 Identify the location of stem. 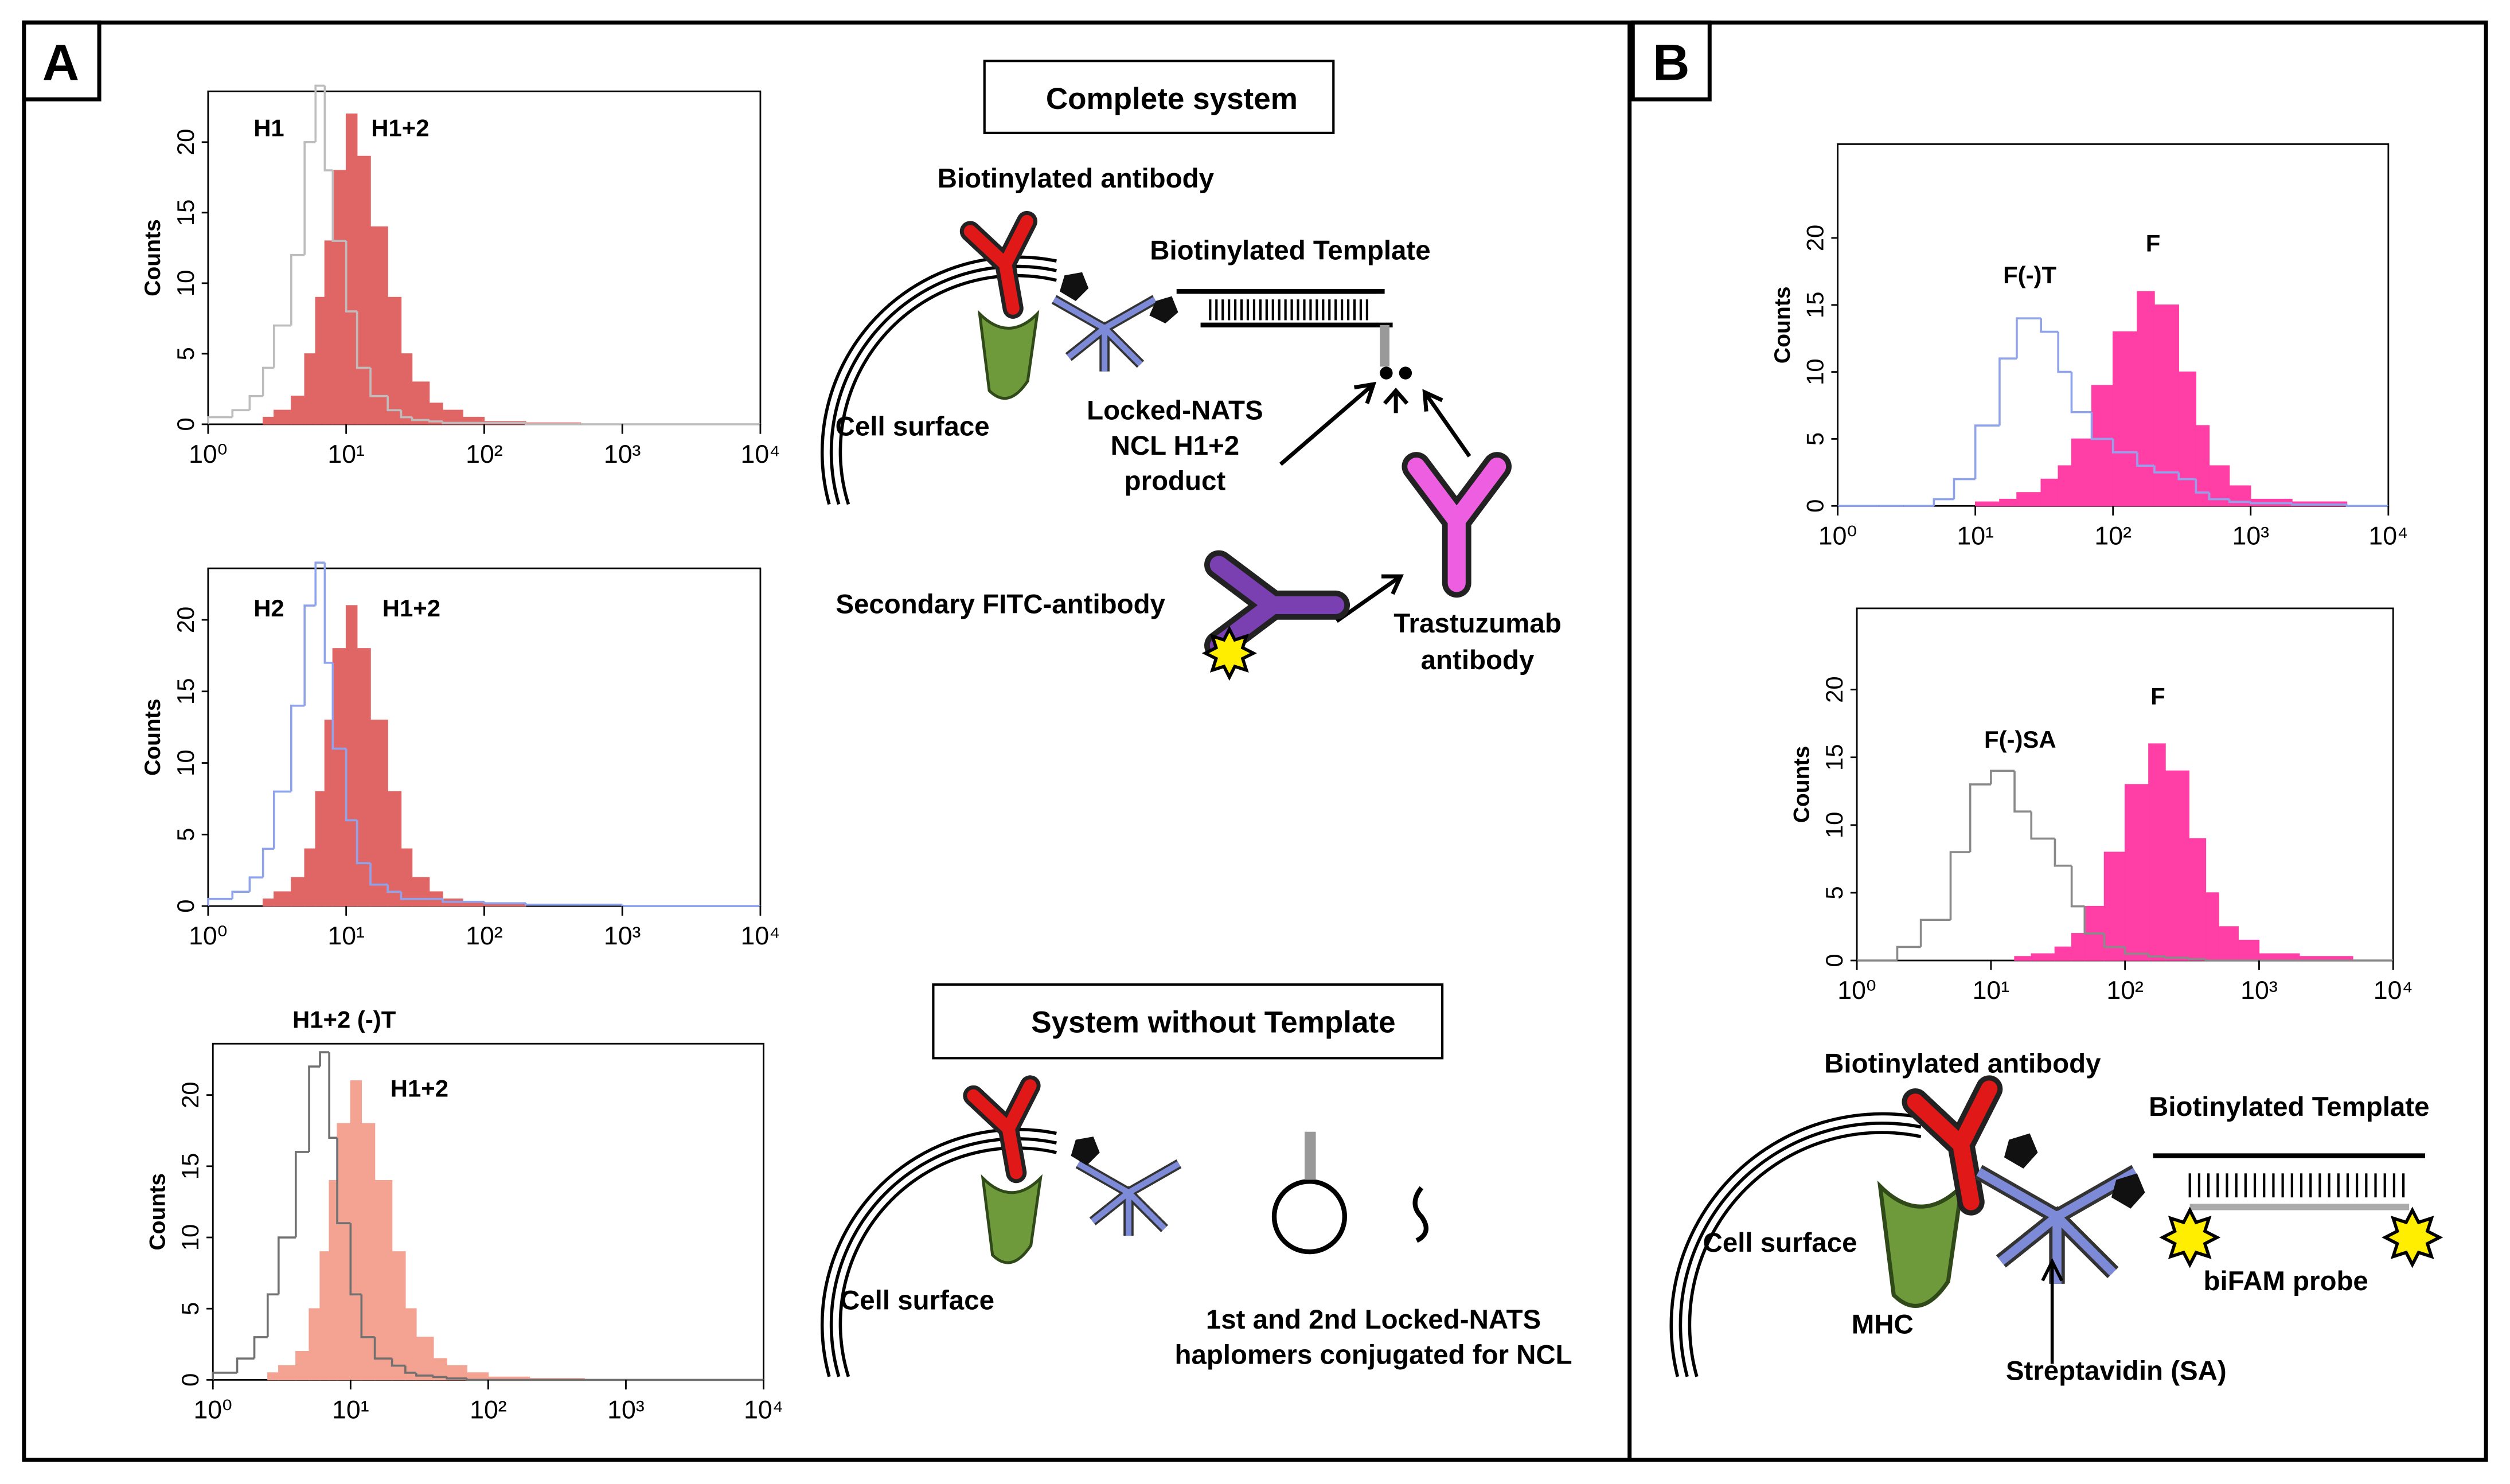
(1310, 1156).